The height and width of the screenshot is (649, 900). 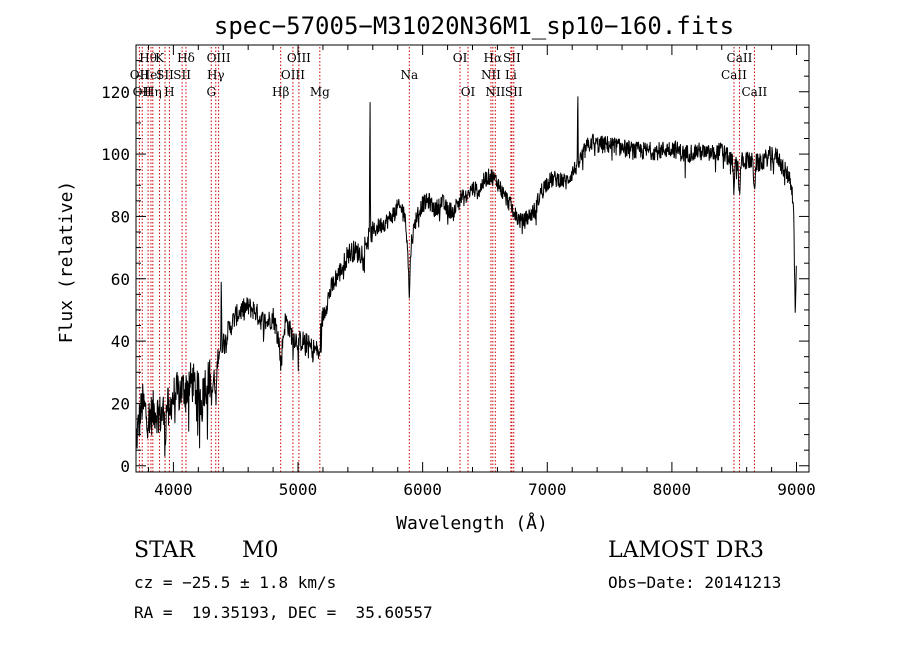 What do you see at coordinates (283, 612) in the screenshot?
I see `coordinates-text: RA = 19.35193, DEC = 35.60557` at bounding box center [283, 612].